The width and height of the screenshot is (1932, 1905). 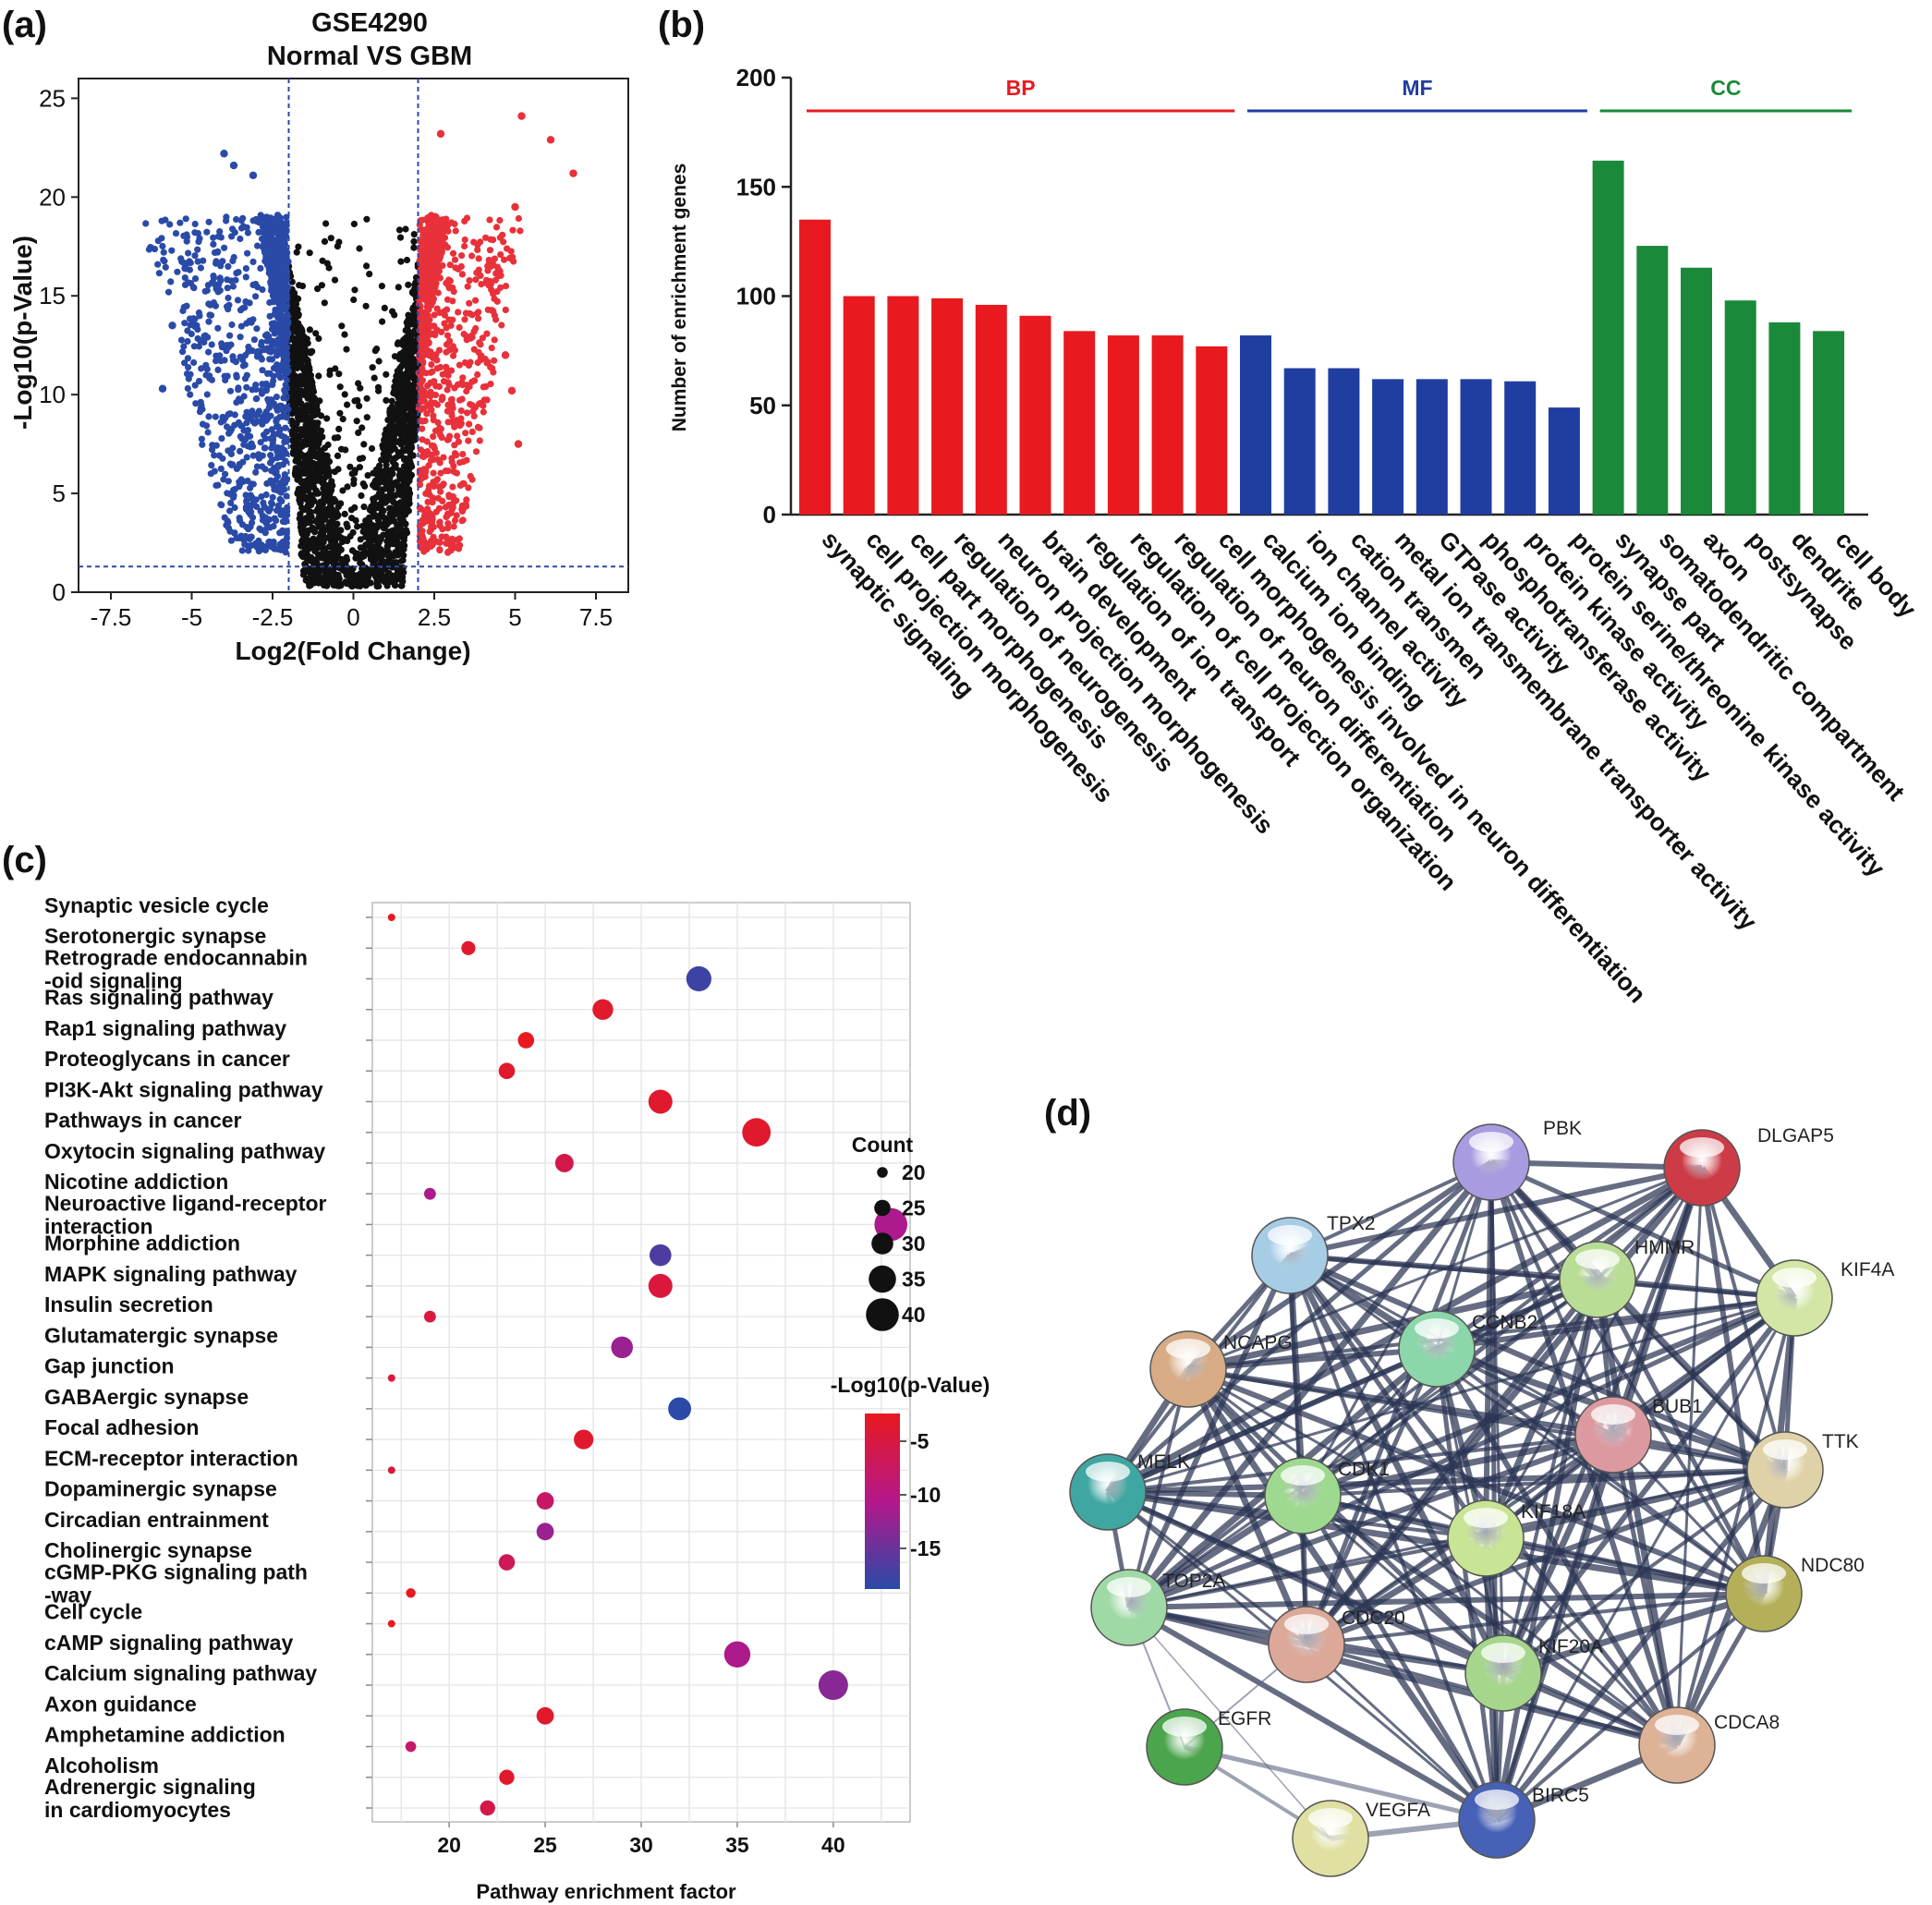 I want to click on node-highlight, so click(x=1188, y=1349).